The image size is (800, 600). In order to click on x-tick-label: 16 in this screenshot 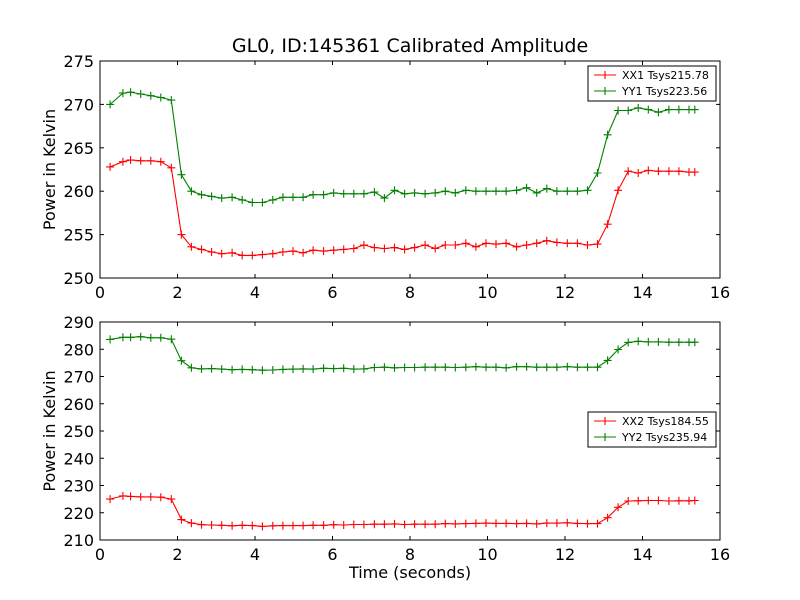, I will do `click(720, 554)`.